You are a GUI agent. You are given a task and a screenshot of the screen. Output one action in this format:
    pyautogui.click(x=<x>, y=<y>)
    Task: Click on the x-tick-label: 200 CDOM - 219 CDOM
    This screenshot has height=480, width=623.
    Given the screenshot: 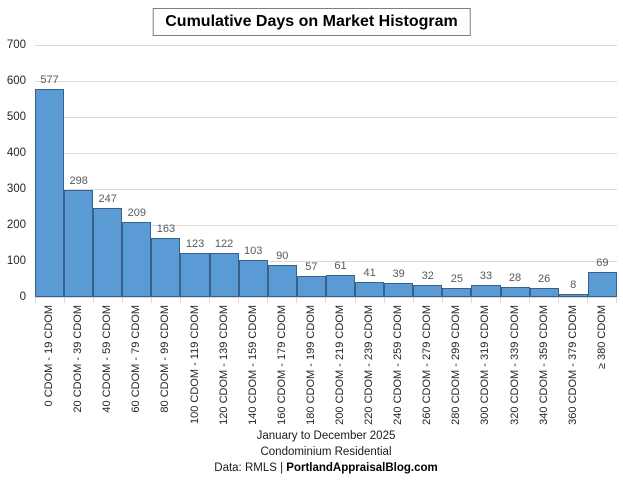 What is the action you would take?
    pyautogui.click(x=340, y=366)
    